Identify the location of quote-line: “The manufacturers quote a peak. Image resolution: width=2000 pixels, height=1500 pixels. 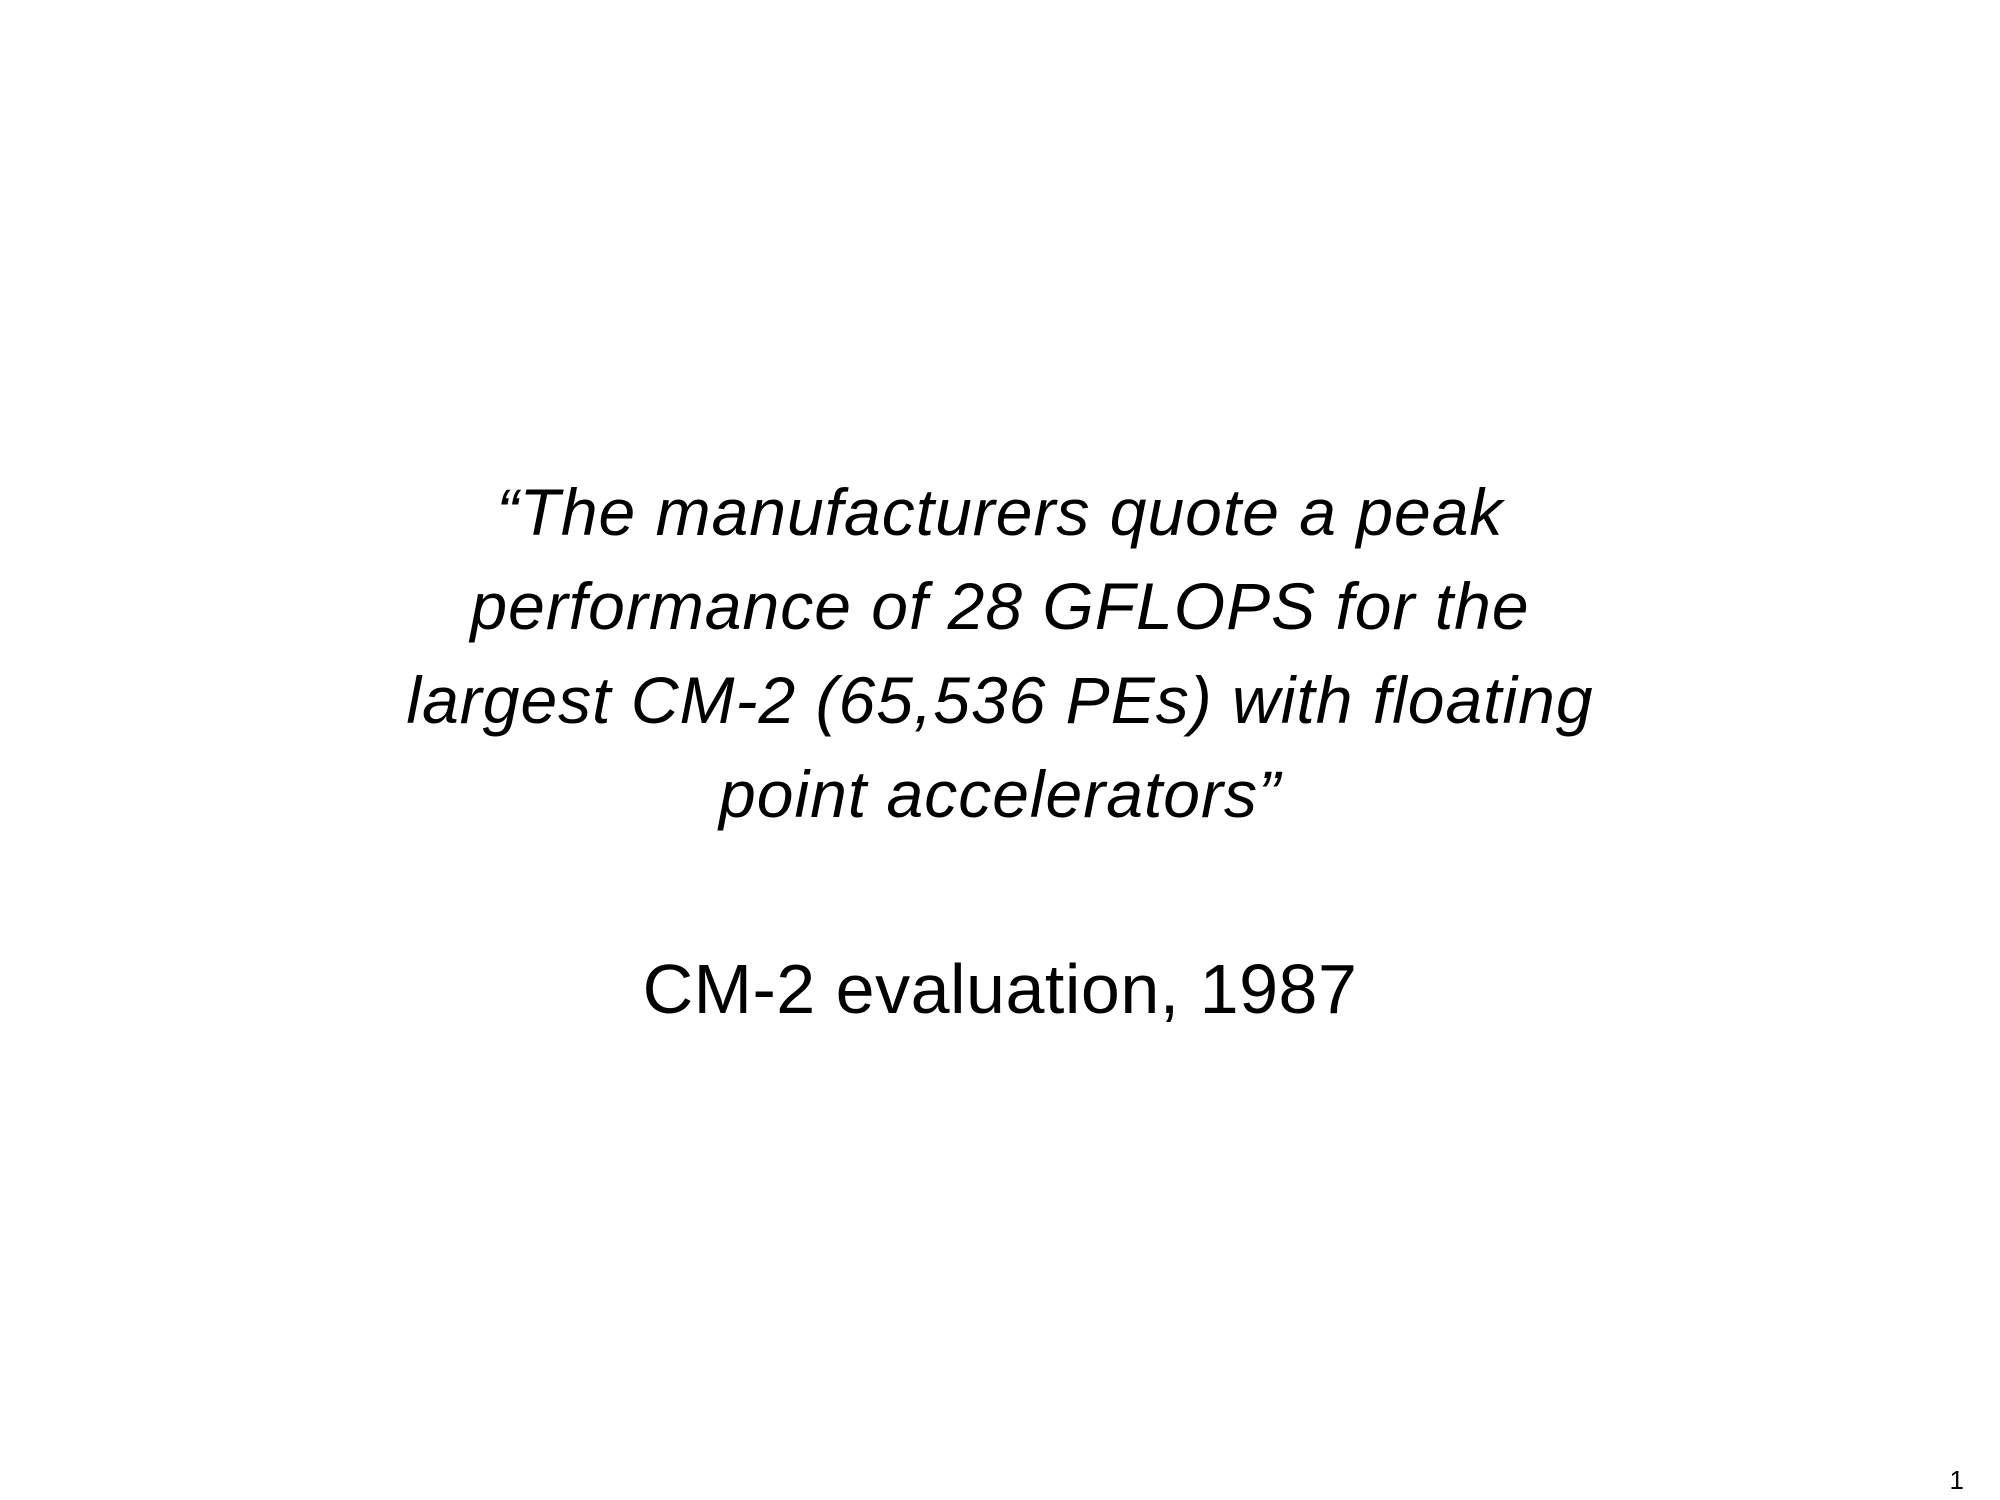
(1000, 512).